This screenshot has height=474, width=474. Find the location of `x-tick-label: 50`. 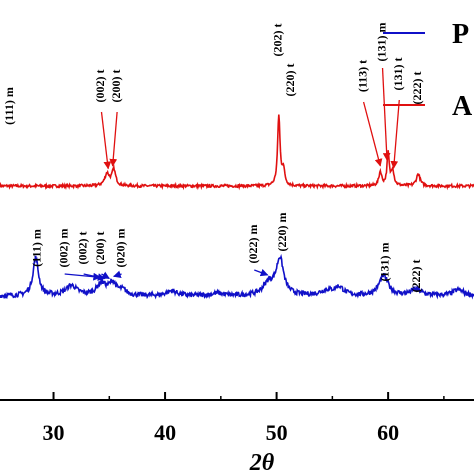

x-tick-label: 50 is located at coordinates (277, 432).